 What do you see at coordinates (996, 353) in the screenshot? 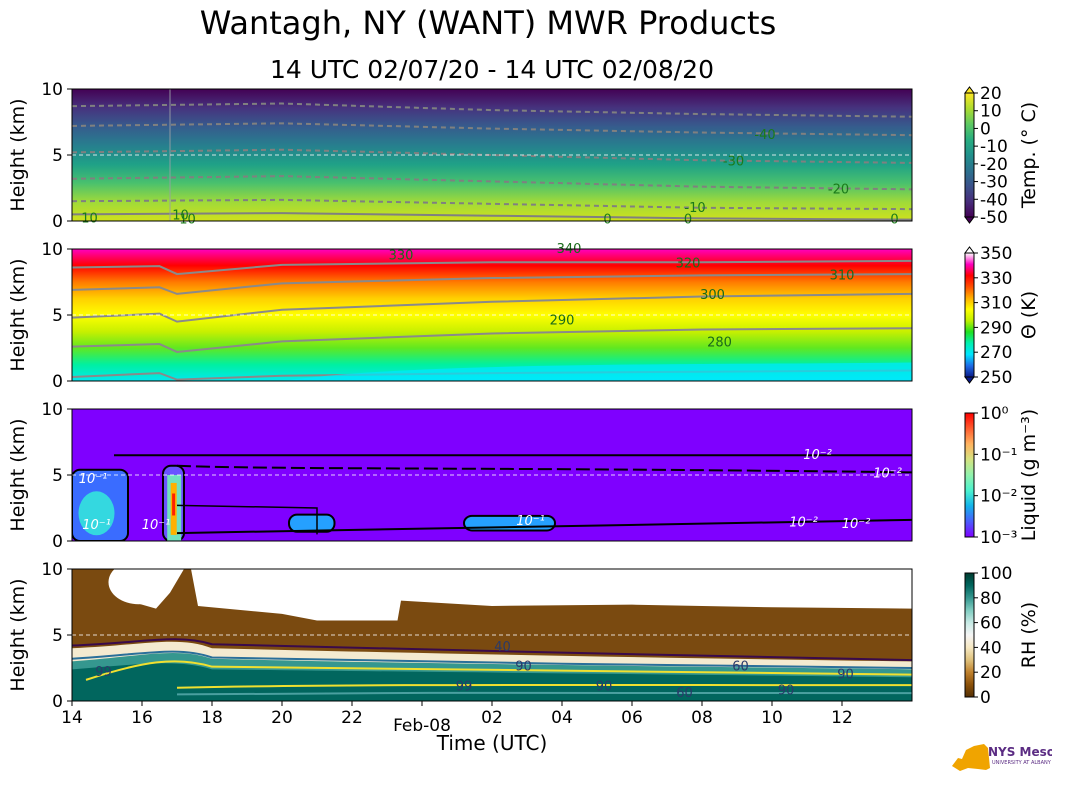
I see `colorbar-tick-label: 270` at bounding box center [996, 353].